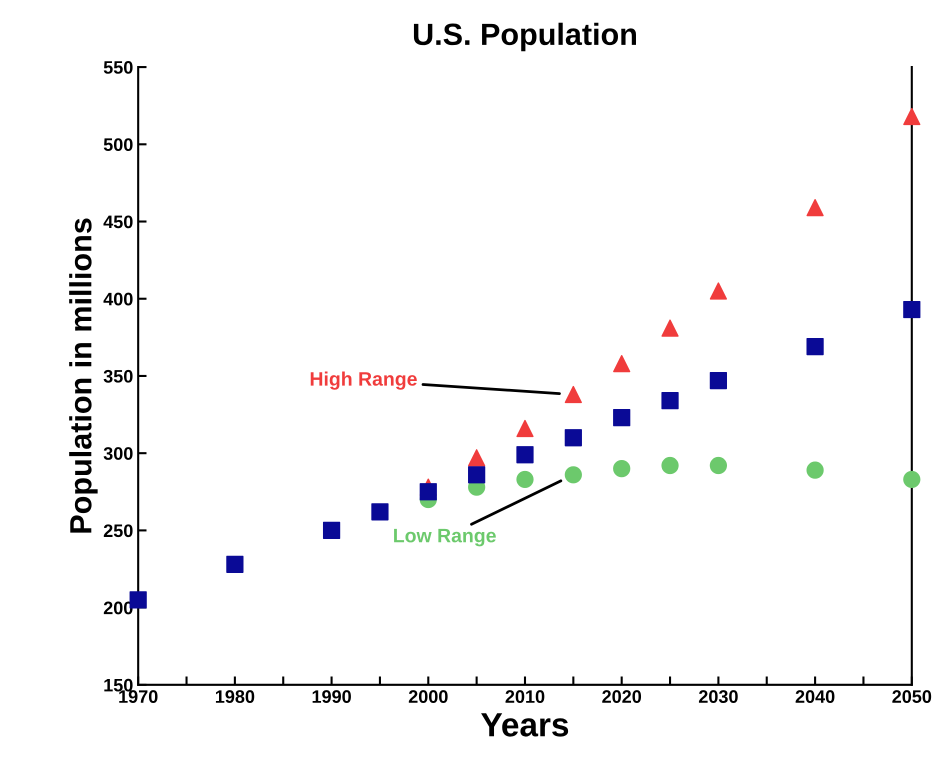 Image resolution: width=940 pixels, height=780 pixels. I want to click on y-tick-label: 500, so click(118, 145).